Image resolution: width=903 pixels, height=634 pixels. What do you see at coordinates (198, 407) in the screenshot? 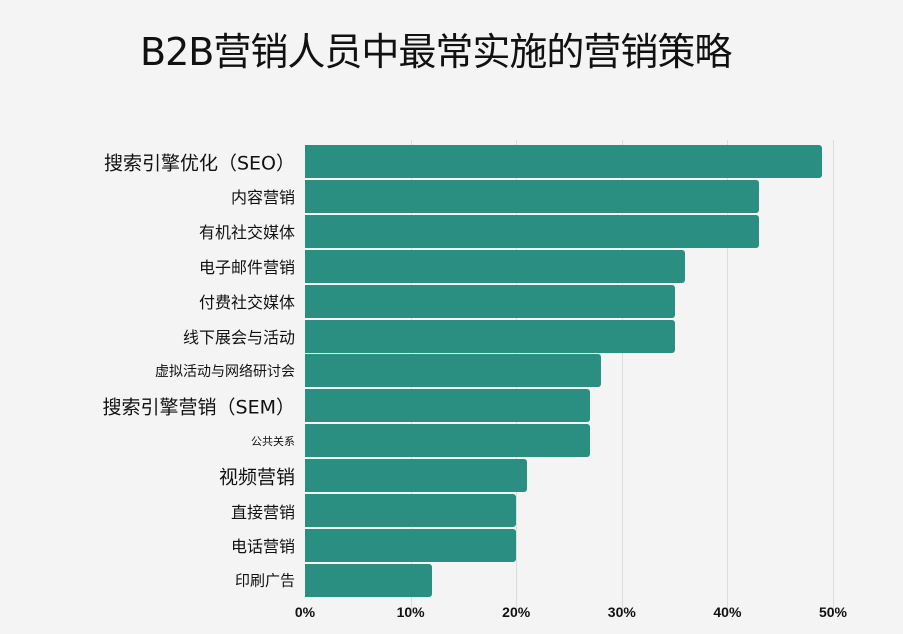
I see `category-label: 搜索引擎营销（SEM）` at bounding box center [198, 407].